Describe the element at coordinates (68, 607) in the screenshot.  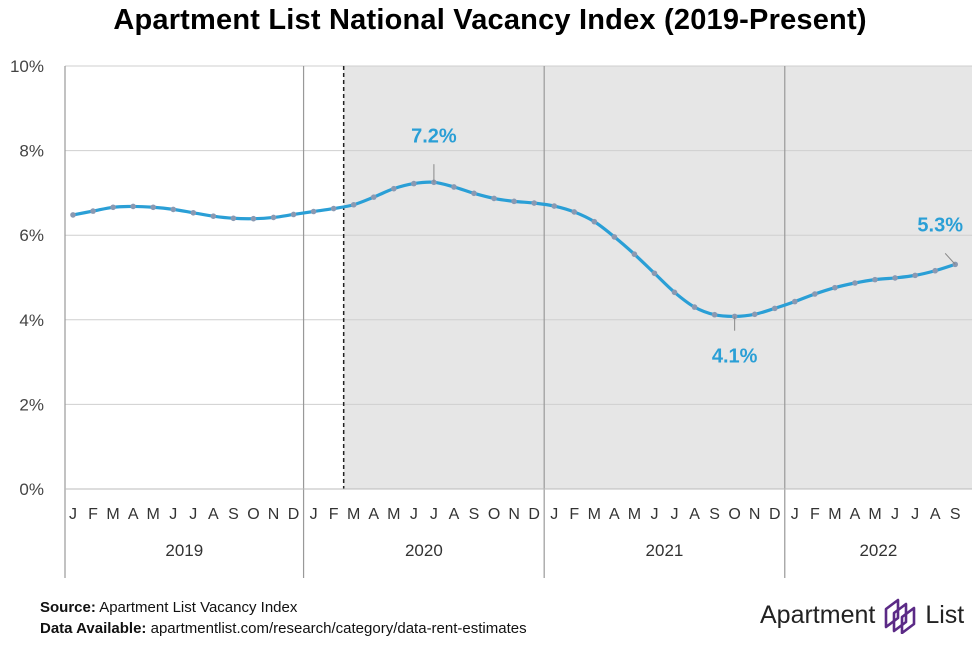
I see `source-label: Source:` at that location.